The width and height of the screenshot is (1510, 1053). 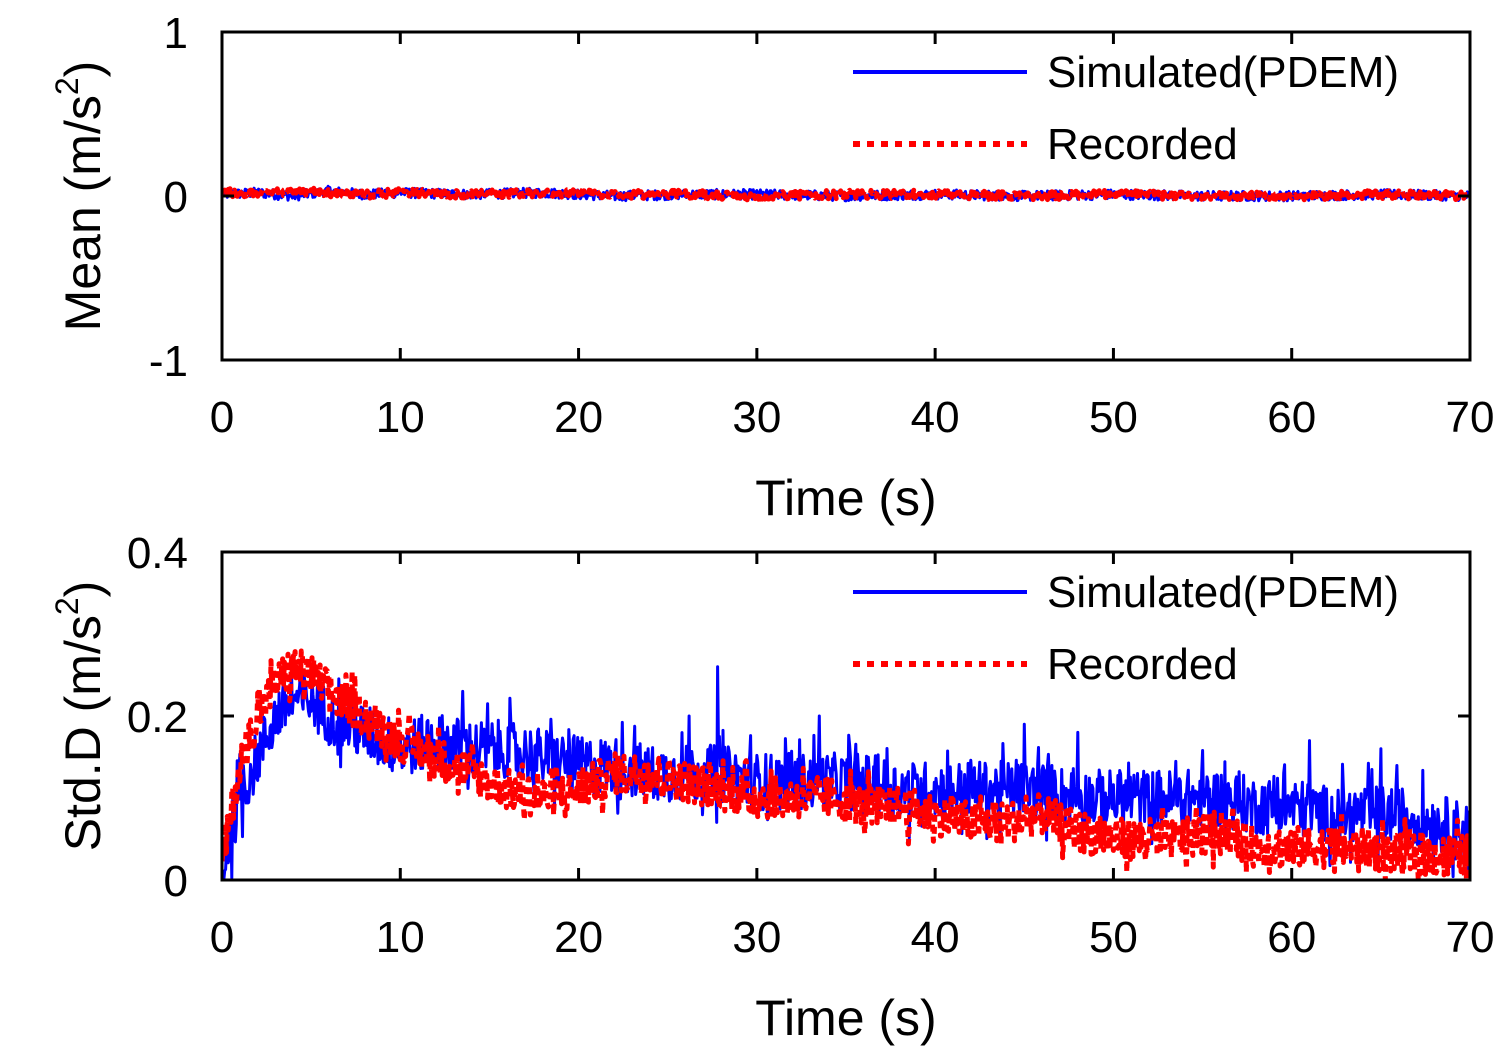 I want to click on bottom-y-axis-label: Std.D (m/s2), so click(x=80, y=716).